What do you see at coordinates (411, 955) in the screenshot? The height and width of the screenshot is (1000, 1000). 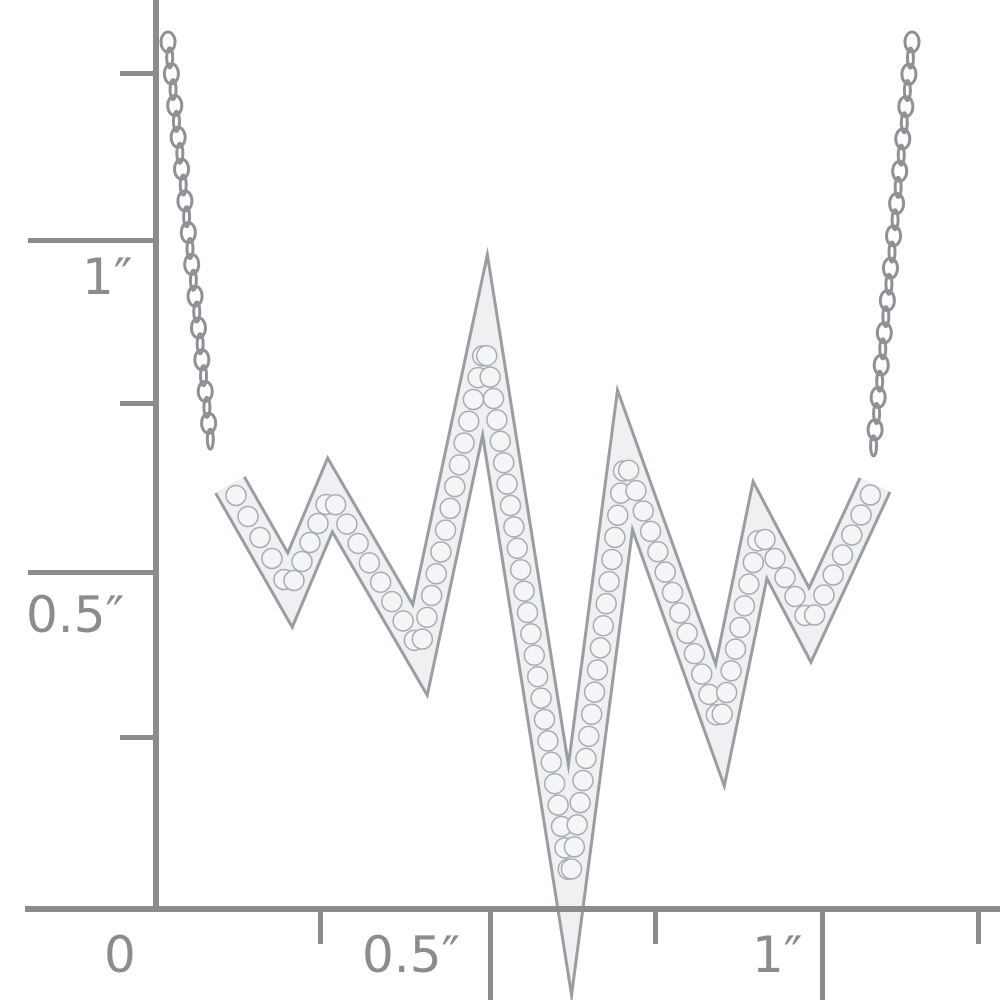 I see `ruler-label-half-in-horizontal: 0.5″` at bounding box center [411, 955].